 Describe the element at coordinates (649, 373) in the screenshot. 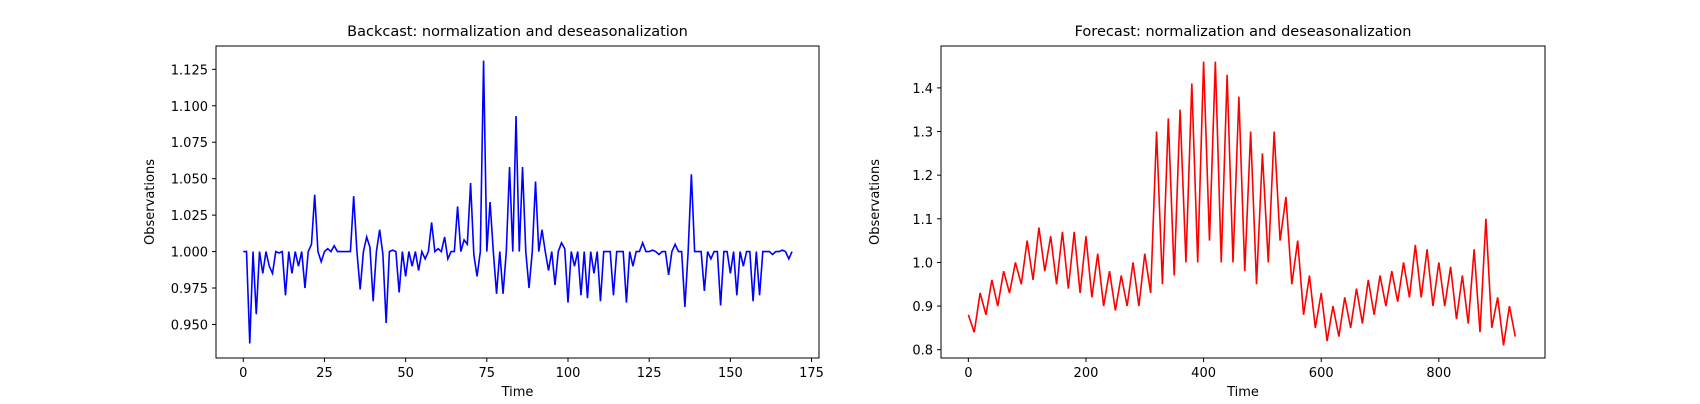

I see `x-tick-label: 125` at that location.